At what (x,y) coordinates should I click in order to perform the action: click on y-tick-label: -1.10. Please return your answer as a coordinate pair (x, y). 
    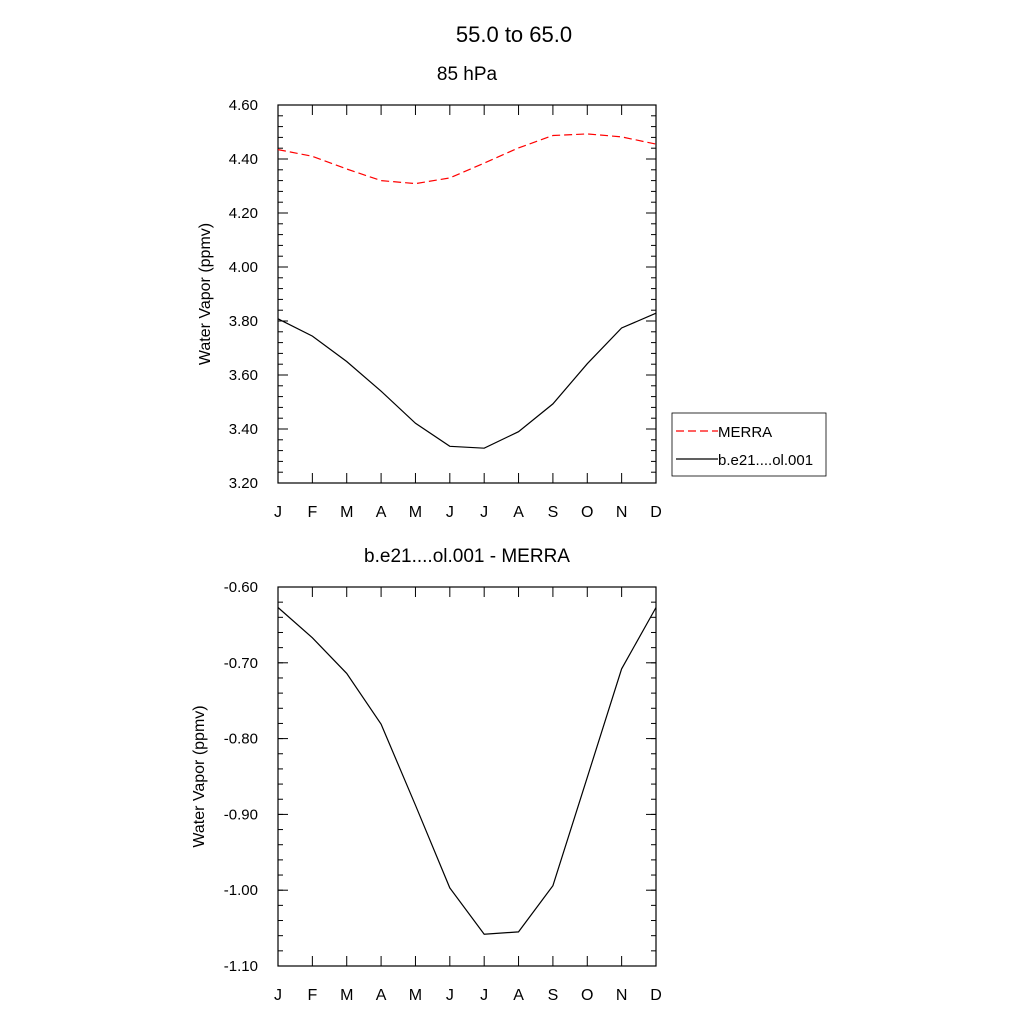
    Looking at the image, I should click on (241, 966).